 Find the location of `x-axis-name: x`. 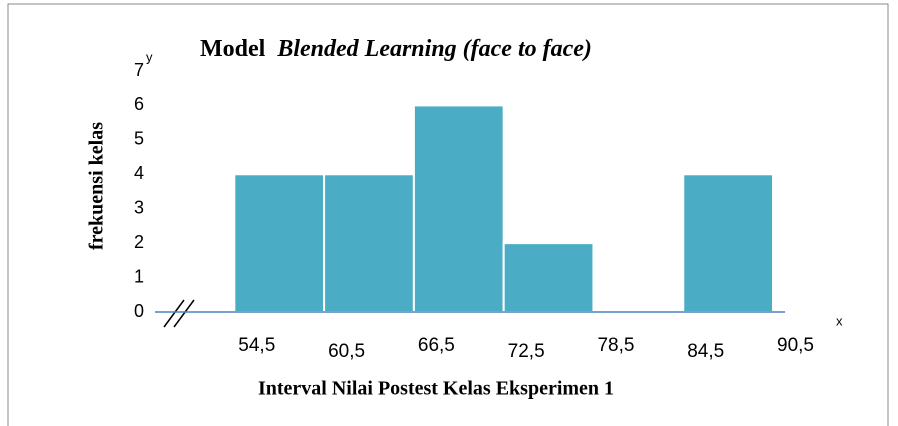

x-axis-name: x is located at coordinates (839, 320).